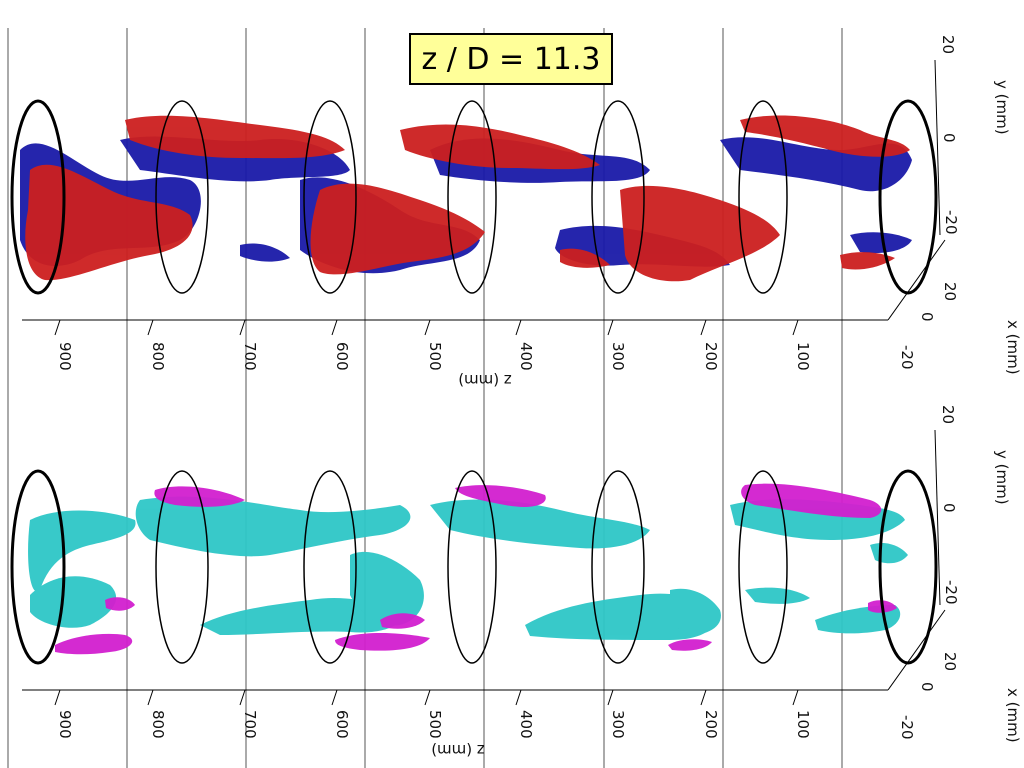  Describe the element at coordinates (907, 727) in the screenshot. I see `bottom-x-tick-neg20: -20` at that location.